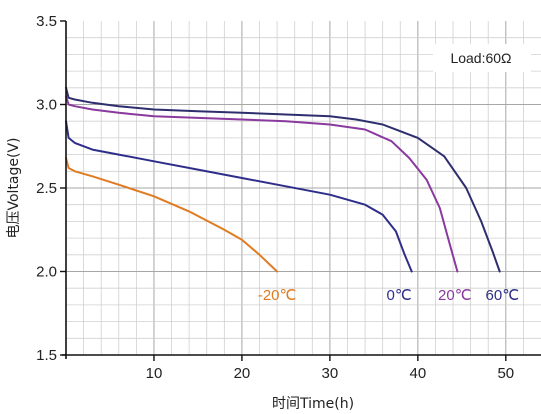  I want to click on series-label-0: -20℃, so click(277, 295).